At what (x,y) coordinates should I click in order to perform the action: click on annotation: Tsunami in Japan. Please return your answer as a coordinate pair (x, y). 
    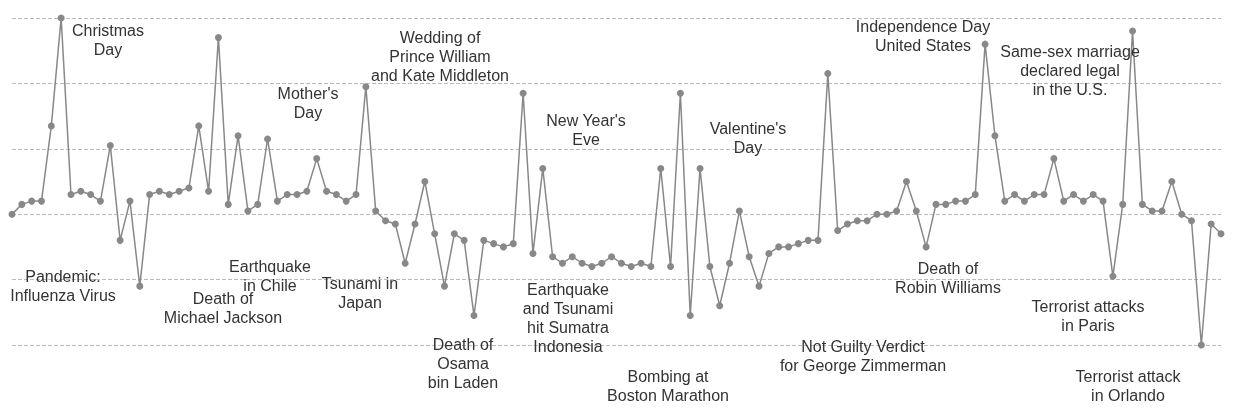
    Looking at the image, I should click on (360, 293).